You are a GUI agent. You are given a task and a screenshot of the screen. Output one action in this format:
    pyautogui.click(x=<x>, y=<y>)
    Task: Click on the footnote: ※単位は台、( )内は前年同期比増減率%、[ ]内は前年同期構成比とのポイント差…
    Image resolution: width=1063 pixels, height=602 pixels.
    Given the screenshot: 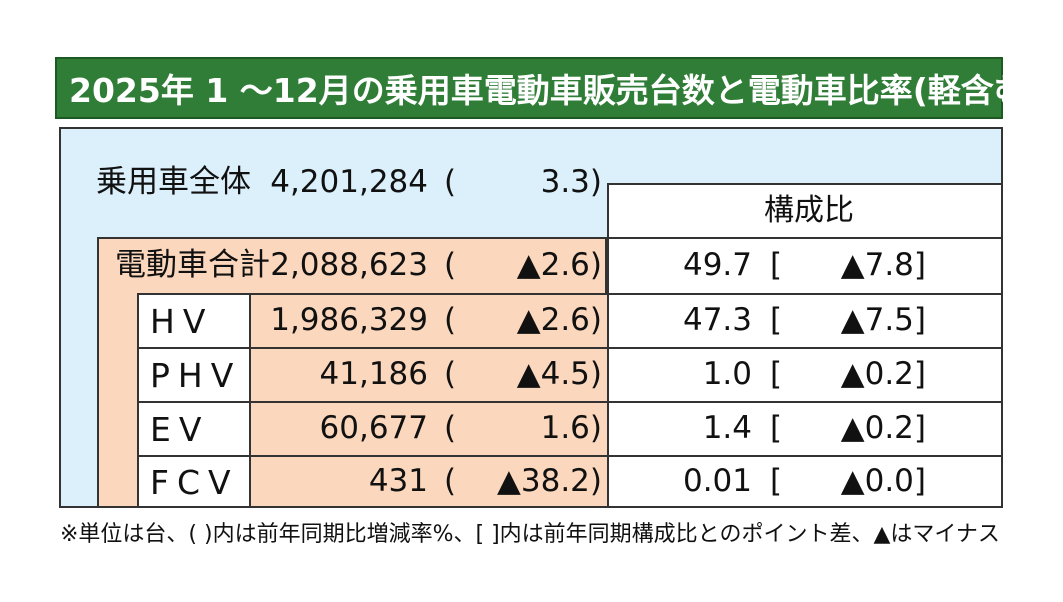 What is the action you would take?
    pyautogui.click(x=530, y=534)
    